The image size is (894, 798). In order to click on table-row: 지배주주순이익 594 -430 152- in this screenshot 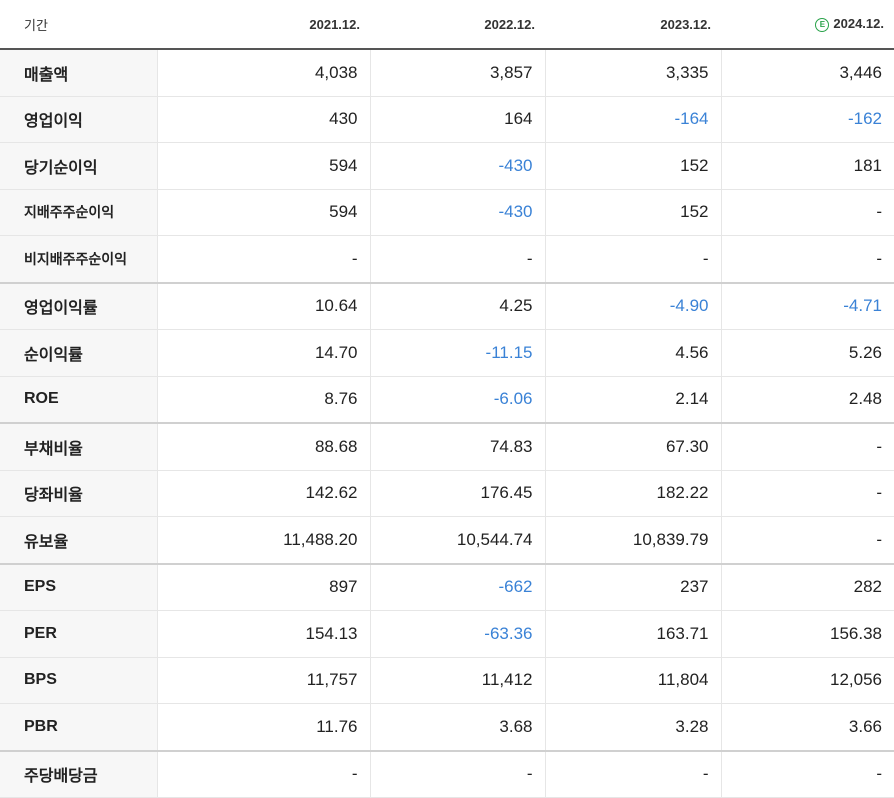, I will do `click(447, 212)`.